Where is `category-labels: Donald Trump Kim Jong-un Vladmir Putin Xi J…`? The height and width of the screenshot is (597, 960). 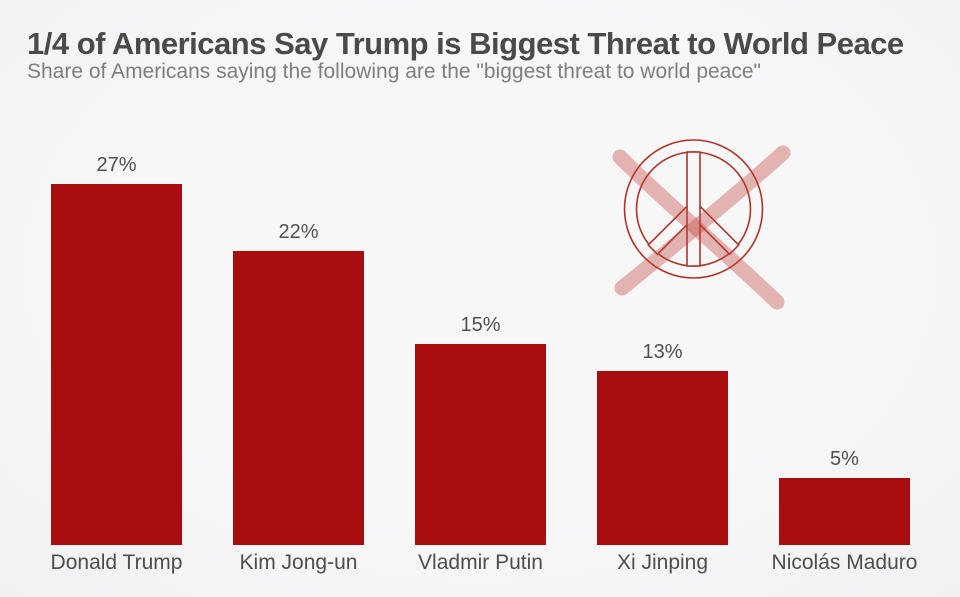 category-labels: Donald Trump Kim Jong-un Vladmir Putin Xi J… is located at coordinates (484, 563).